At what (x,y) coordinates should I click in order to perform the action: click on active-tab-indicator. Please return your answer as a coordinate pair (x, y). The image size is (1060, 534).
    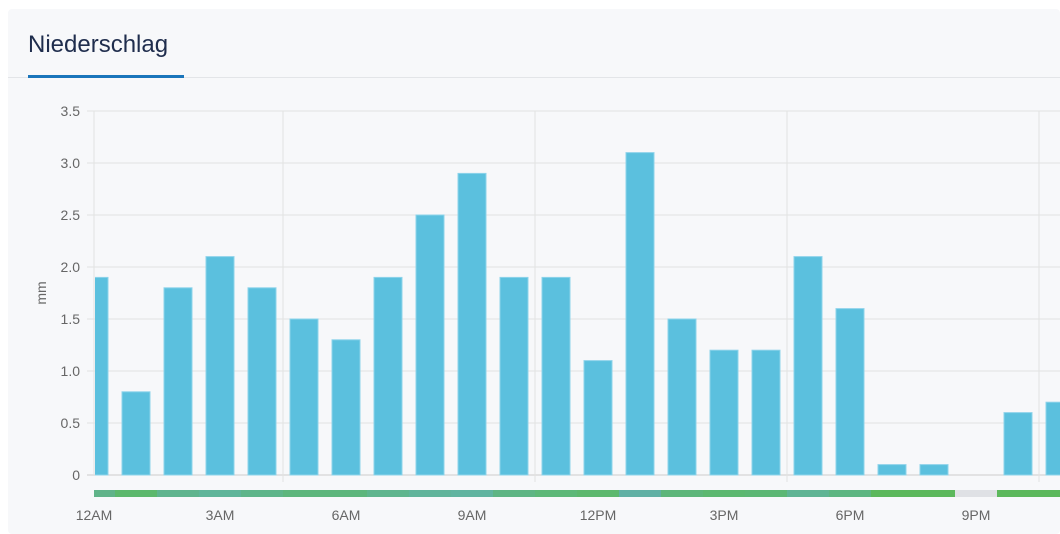
    Looking at the image, I should click on (106, 76).